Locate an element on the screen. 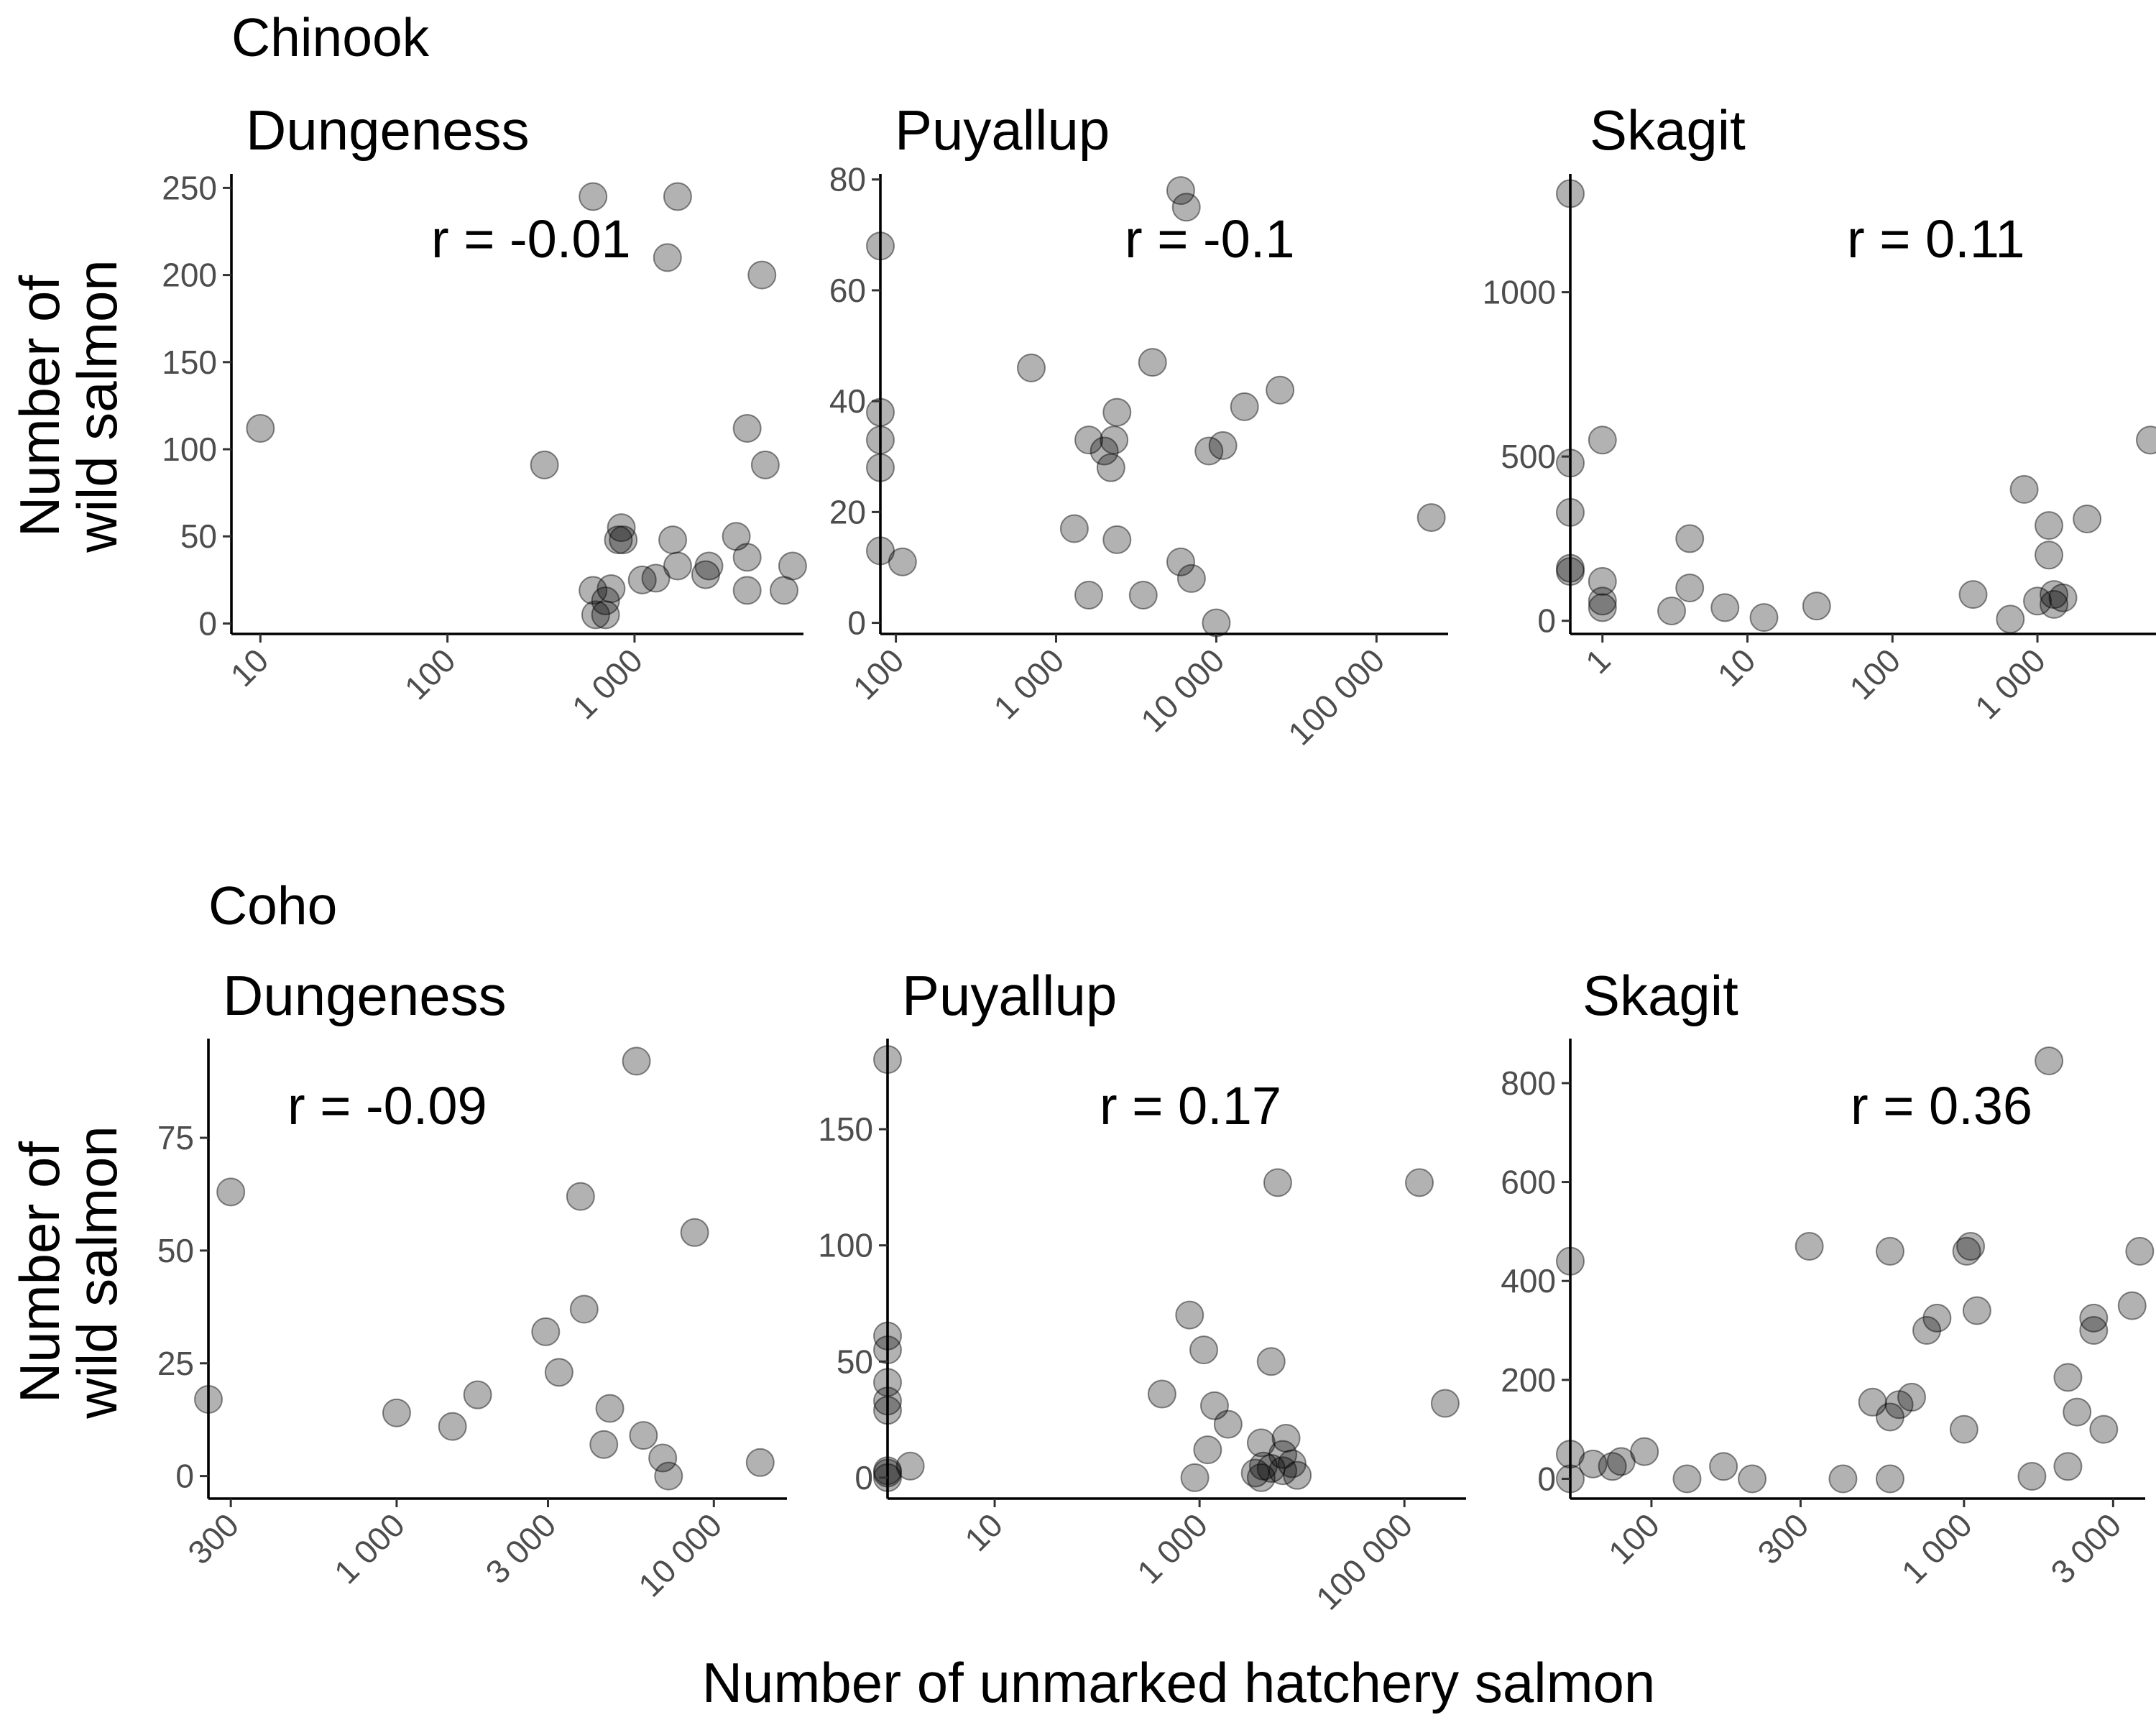 This screenshot has width=2156, height=1725. panel-title: Skagit is located at coordinates (1660, 995).